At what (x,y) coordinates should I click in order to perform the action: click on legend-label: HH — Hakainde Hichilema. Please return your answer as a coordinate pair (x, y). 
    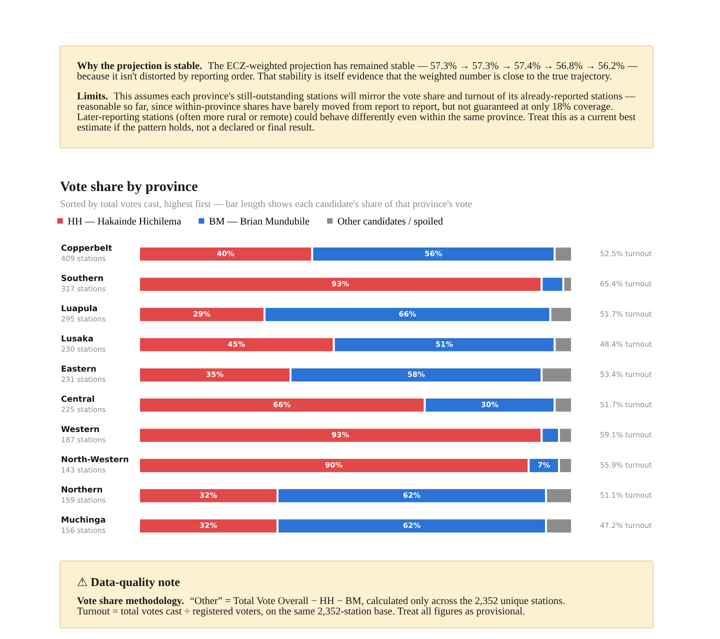
    Looking at the image, I should click on (124, 221).